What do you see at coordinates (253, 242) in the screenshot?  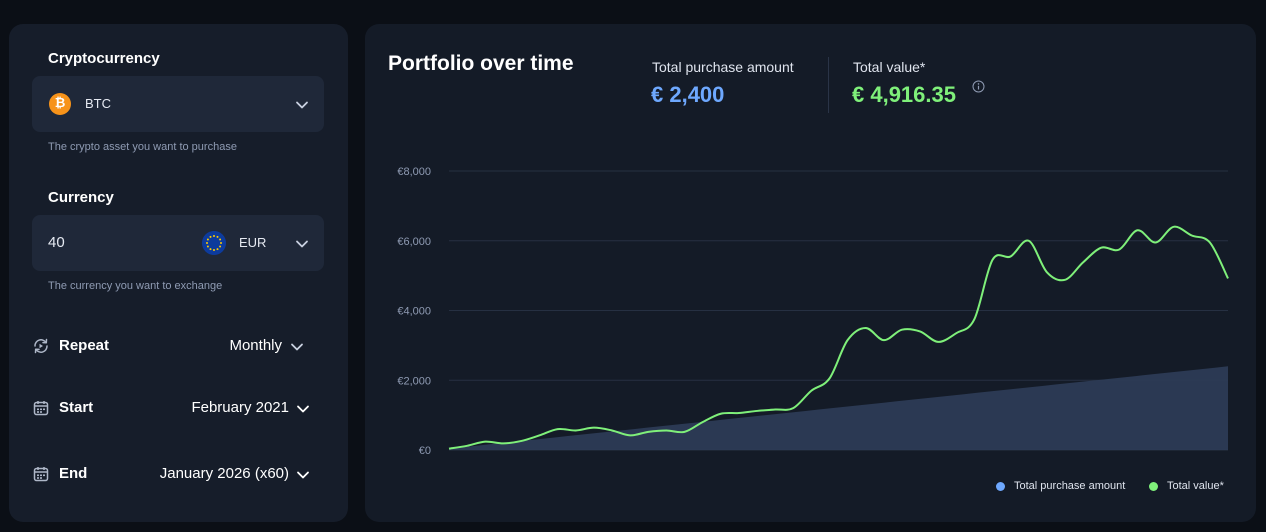 I see `currency-select: EUR` at bounding box center [253, 242].